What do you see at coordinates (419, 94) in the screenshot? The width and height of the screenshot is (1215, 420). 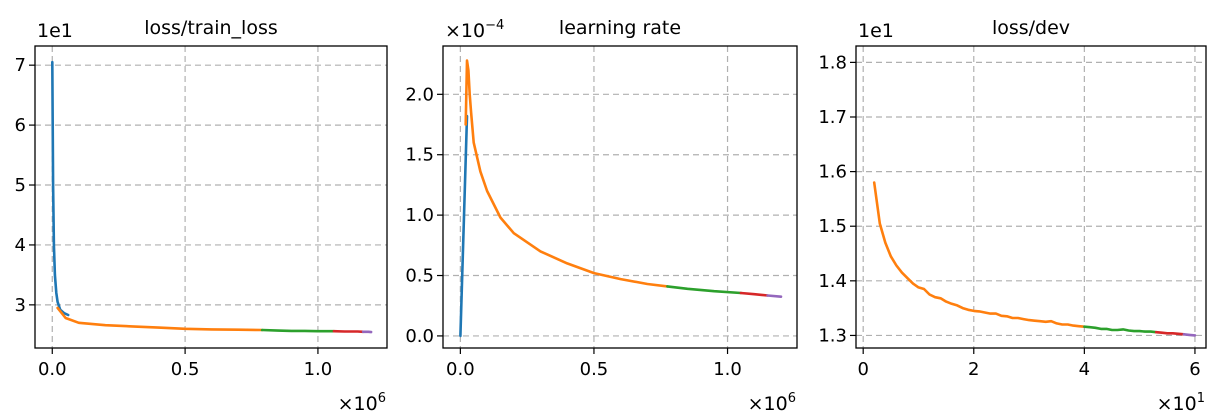 I see `y-tick-label: 2.0` at bounding box center [419, 94].